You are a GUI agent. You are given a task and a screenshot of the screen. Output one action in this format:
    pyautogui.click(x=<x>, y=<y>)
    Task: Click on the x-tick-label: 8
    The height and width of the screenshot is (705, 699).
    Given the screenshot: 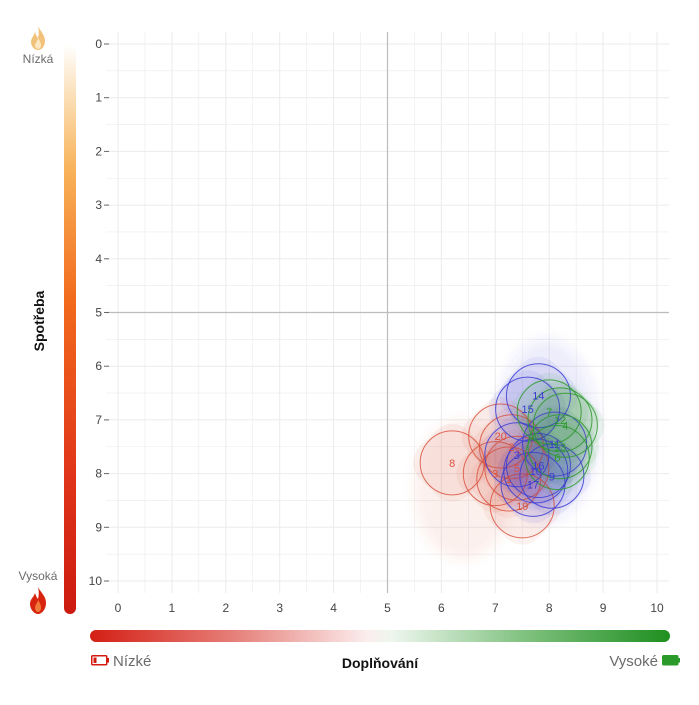 What is the action you would take?
    pyautogui.click(x=549, y=608)
    